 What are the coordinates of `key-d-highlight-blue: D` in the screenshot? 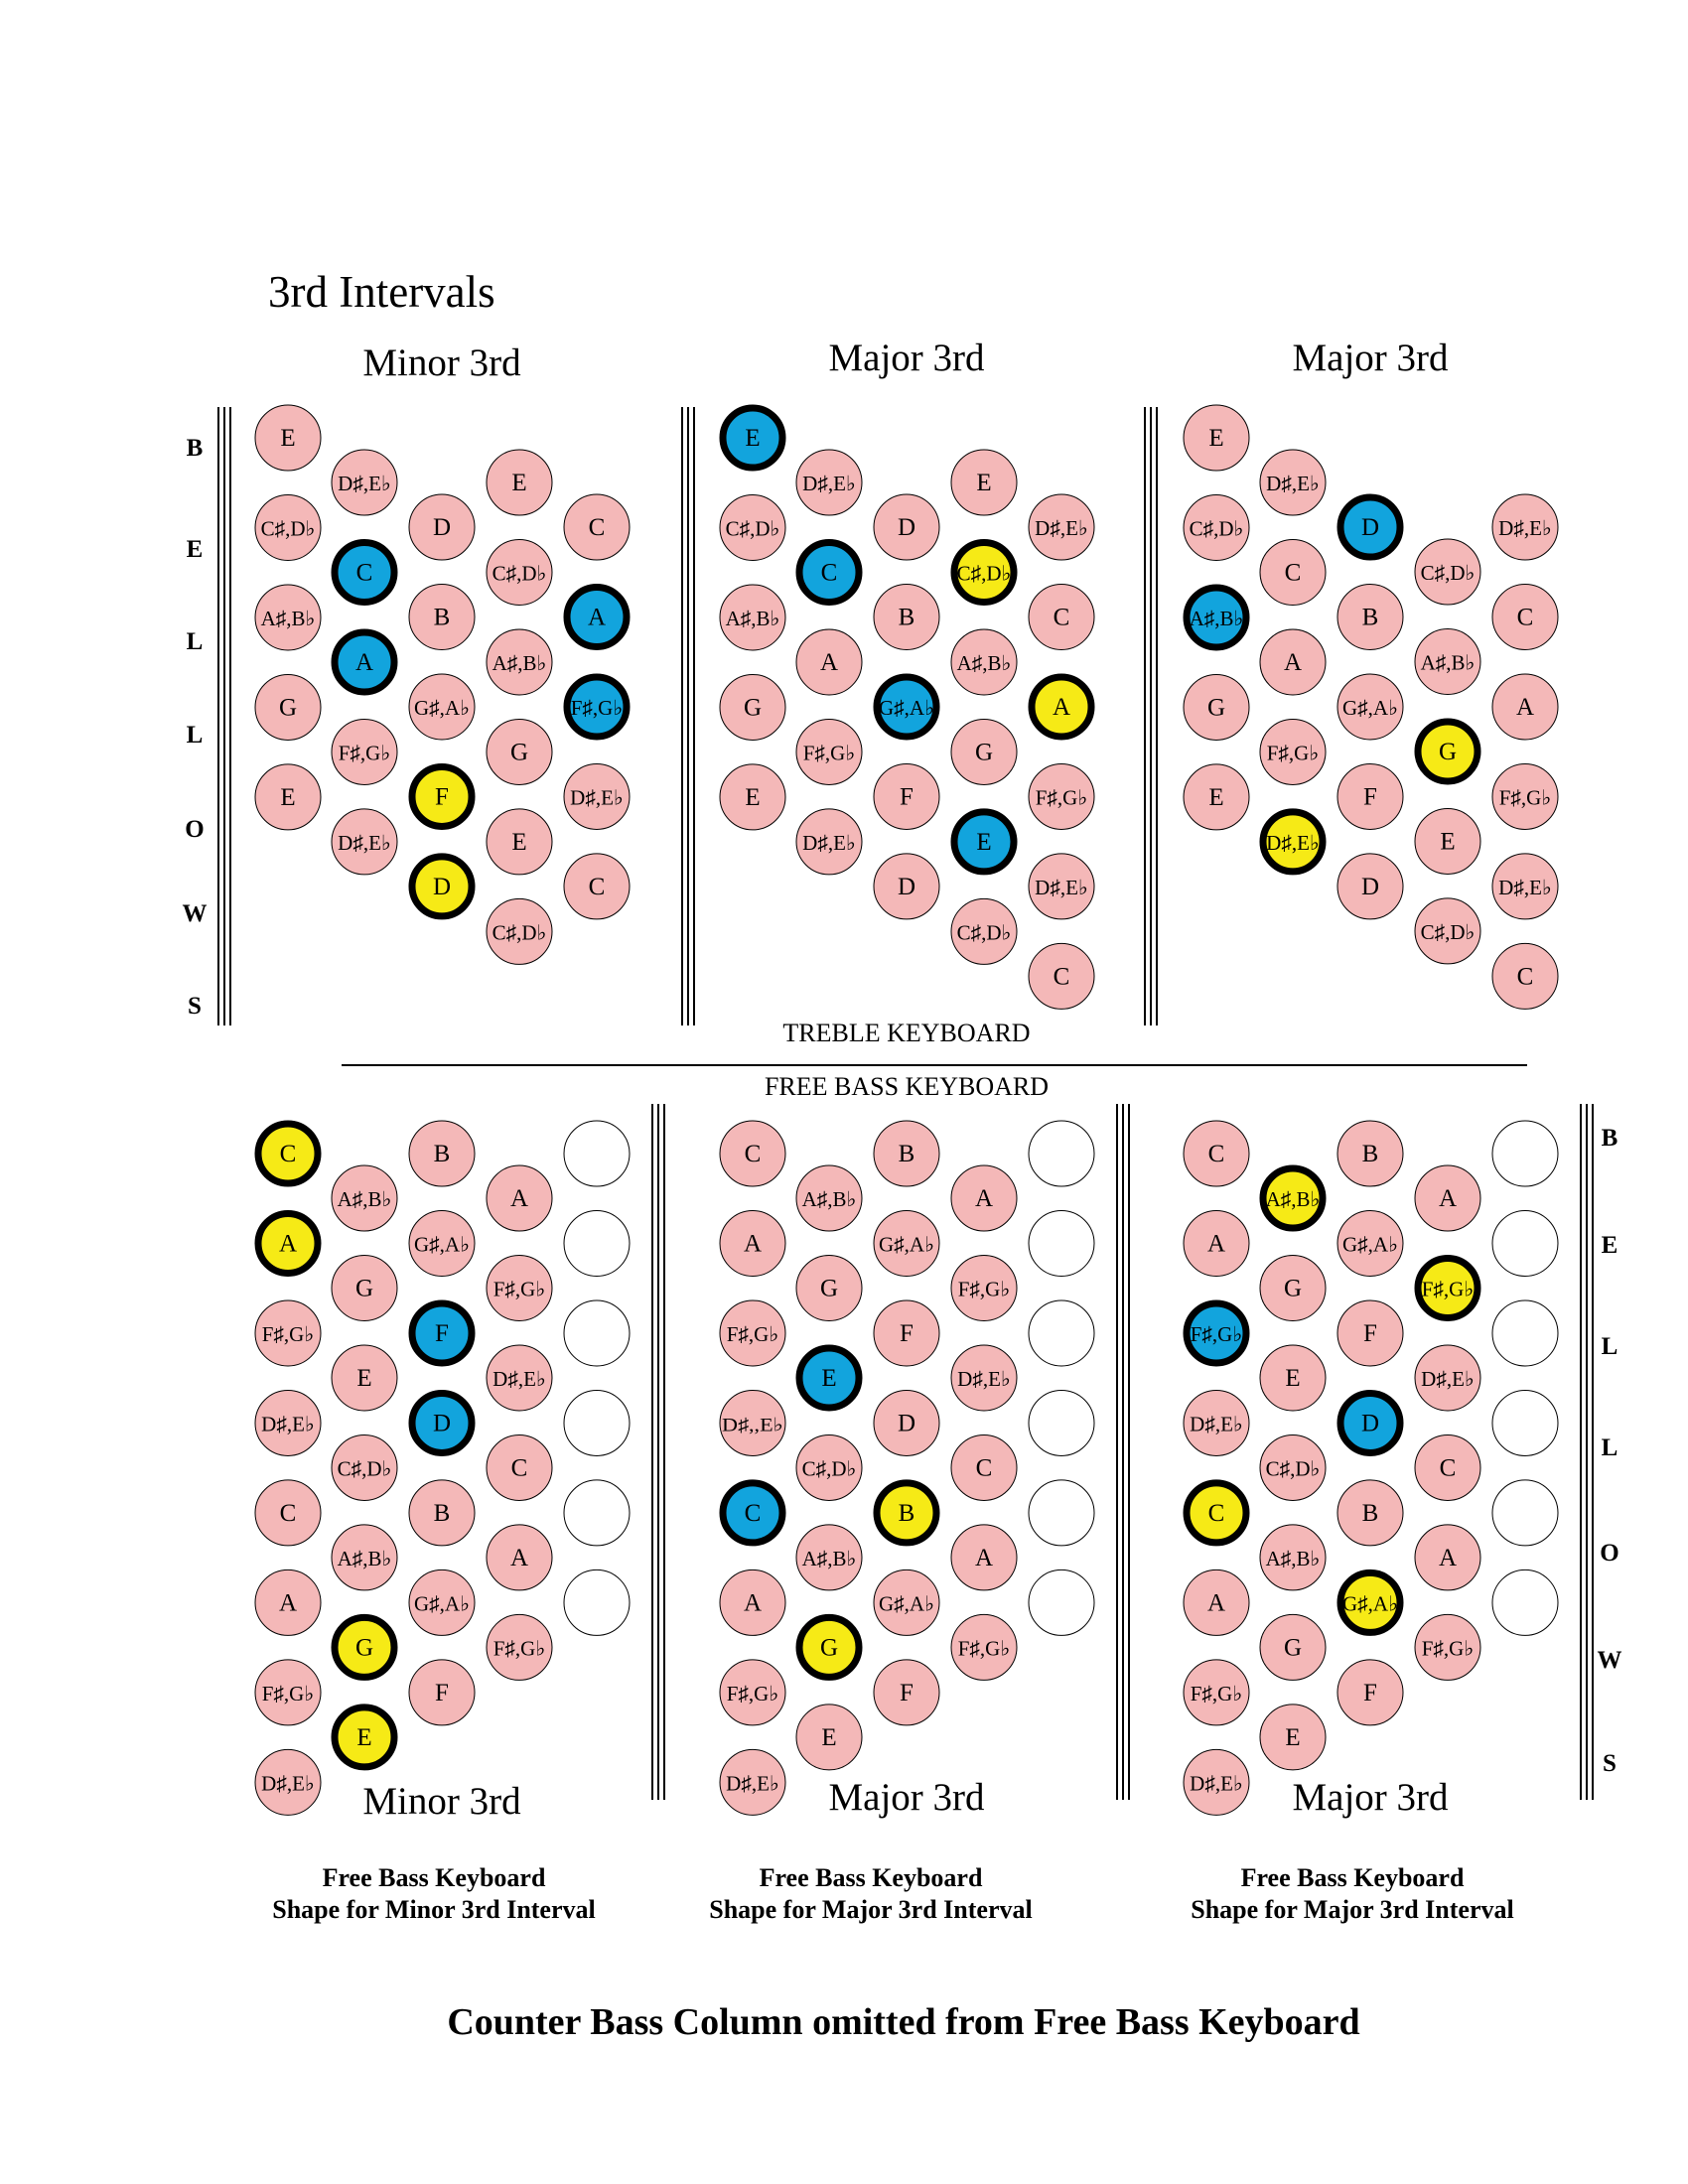 It's located at (1370, 527).